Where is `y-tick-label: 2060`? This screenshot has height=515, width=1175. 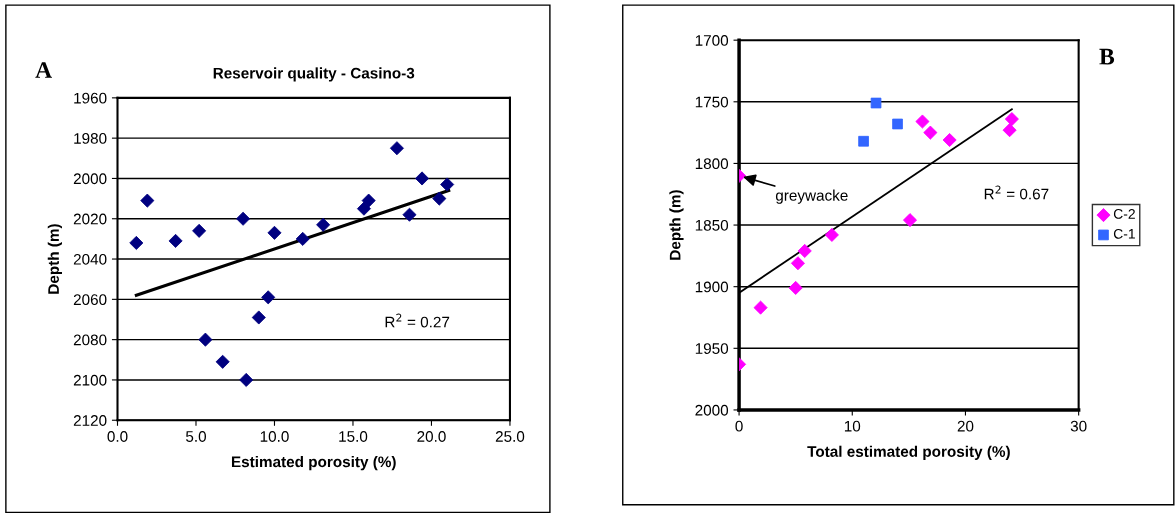 y-tick-label: 2060 is located at coordinates (90, 300).